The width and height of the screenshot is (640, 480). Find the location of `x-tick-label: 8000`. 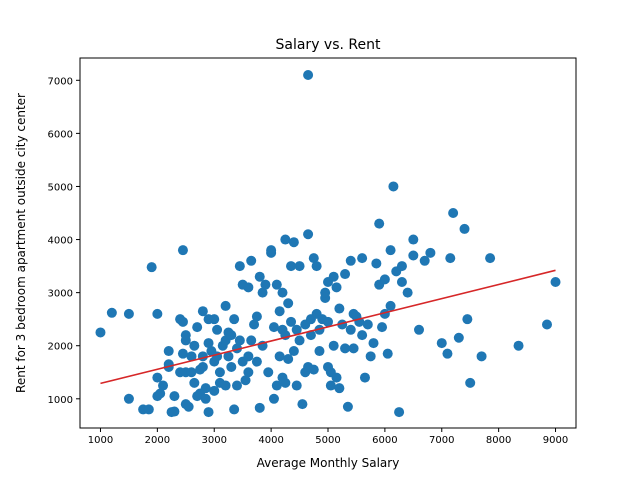

x-tick-label: 8000 is located at coordinates (498, 440).